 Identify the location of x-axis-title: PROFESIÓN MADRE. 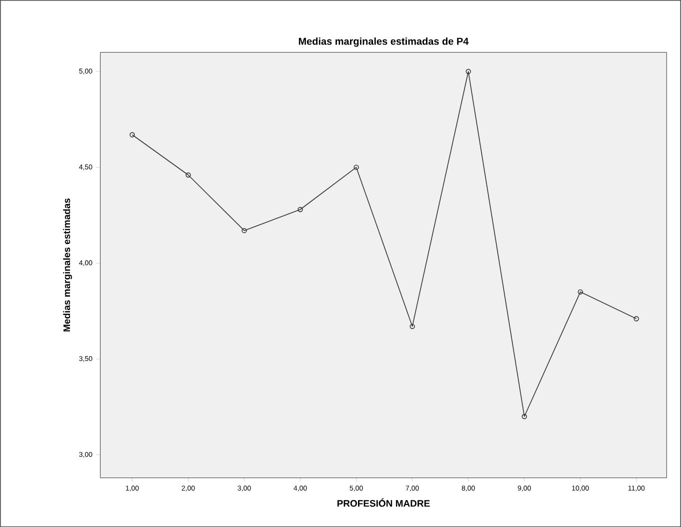
(383, 502).